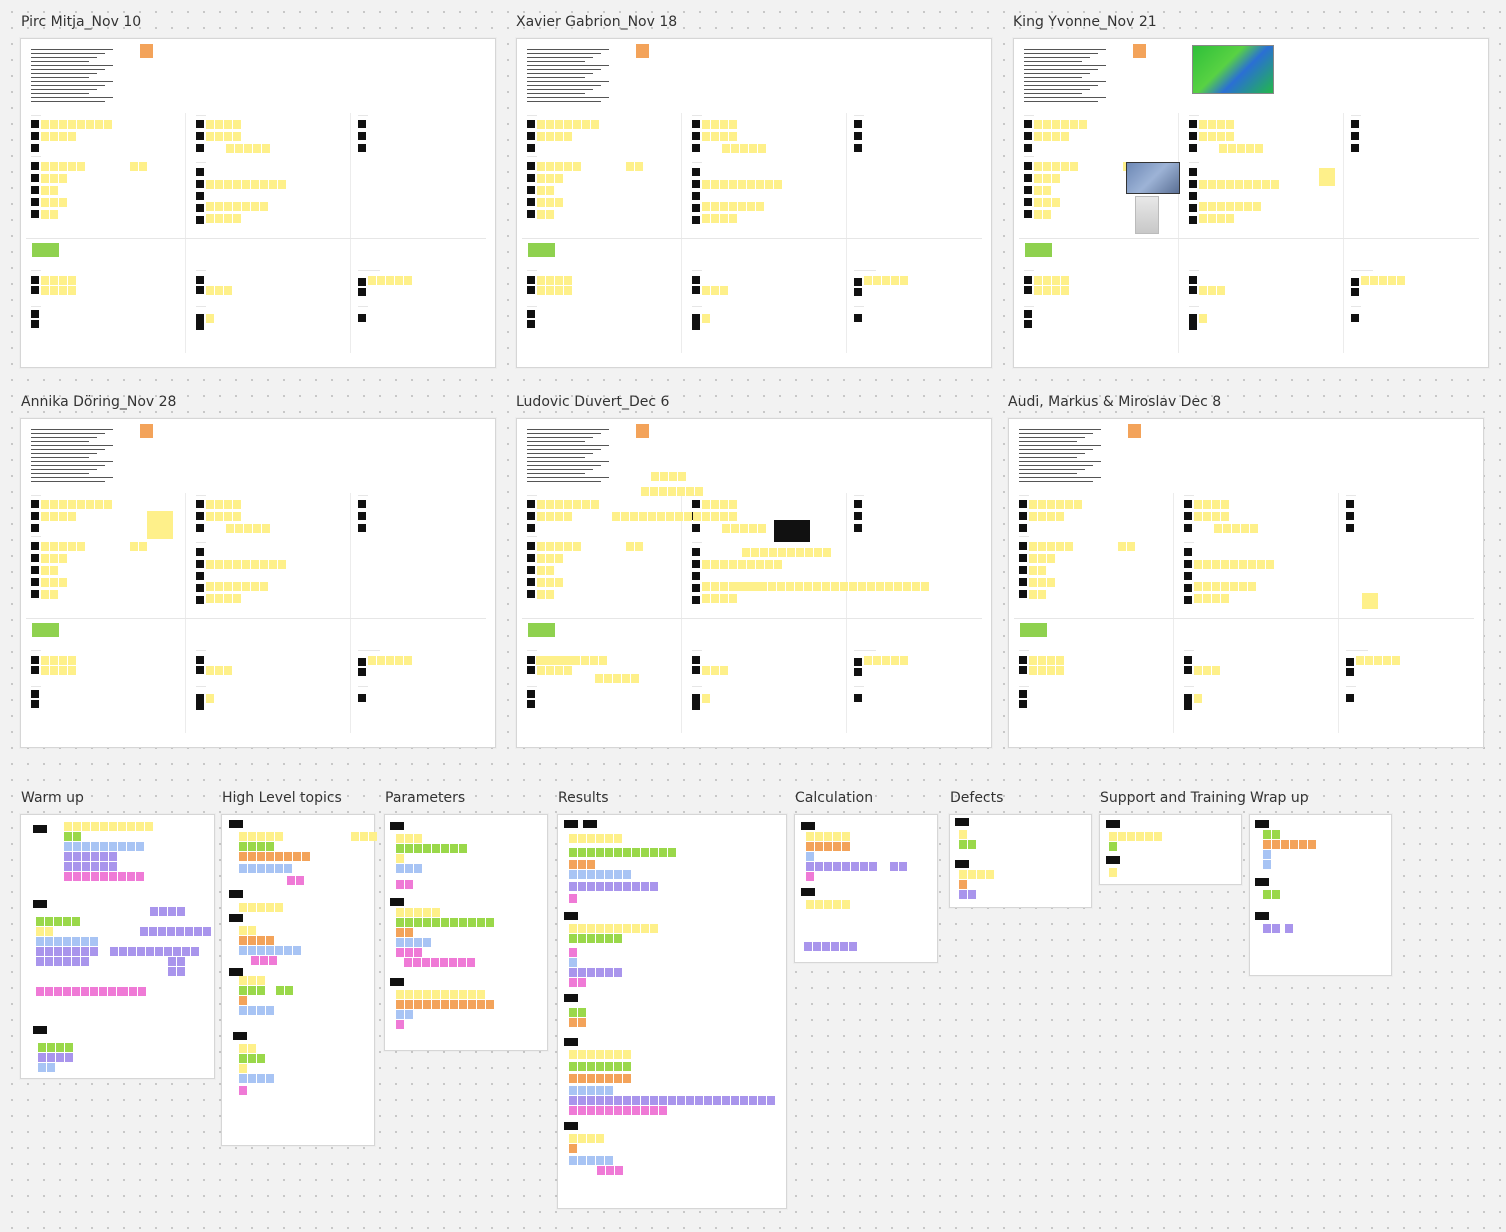 This screenshot has height=1232, width=1506. Describe the element at coordinates (593, 402) in the screenshot. I see `frame-title: Ludovic Duvert_Dec 6` at that location.